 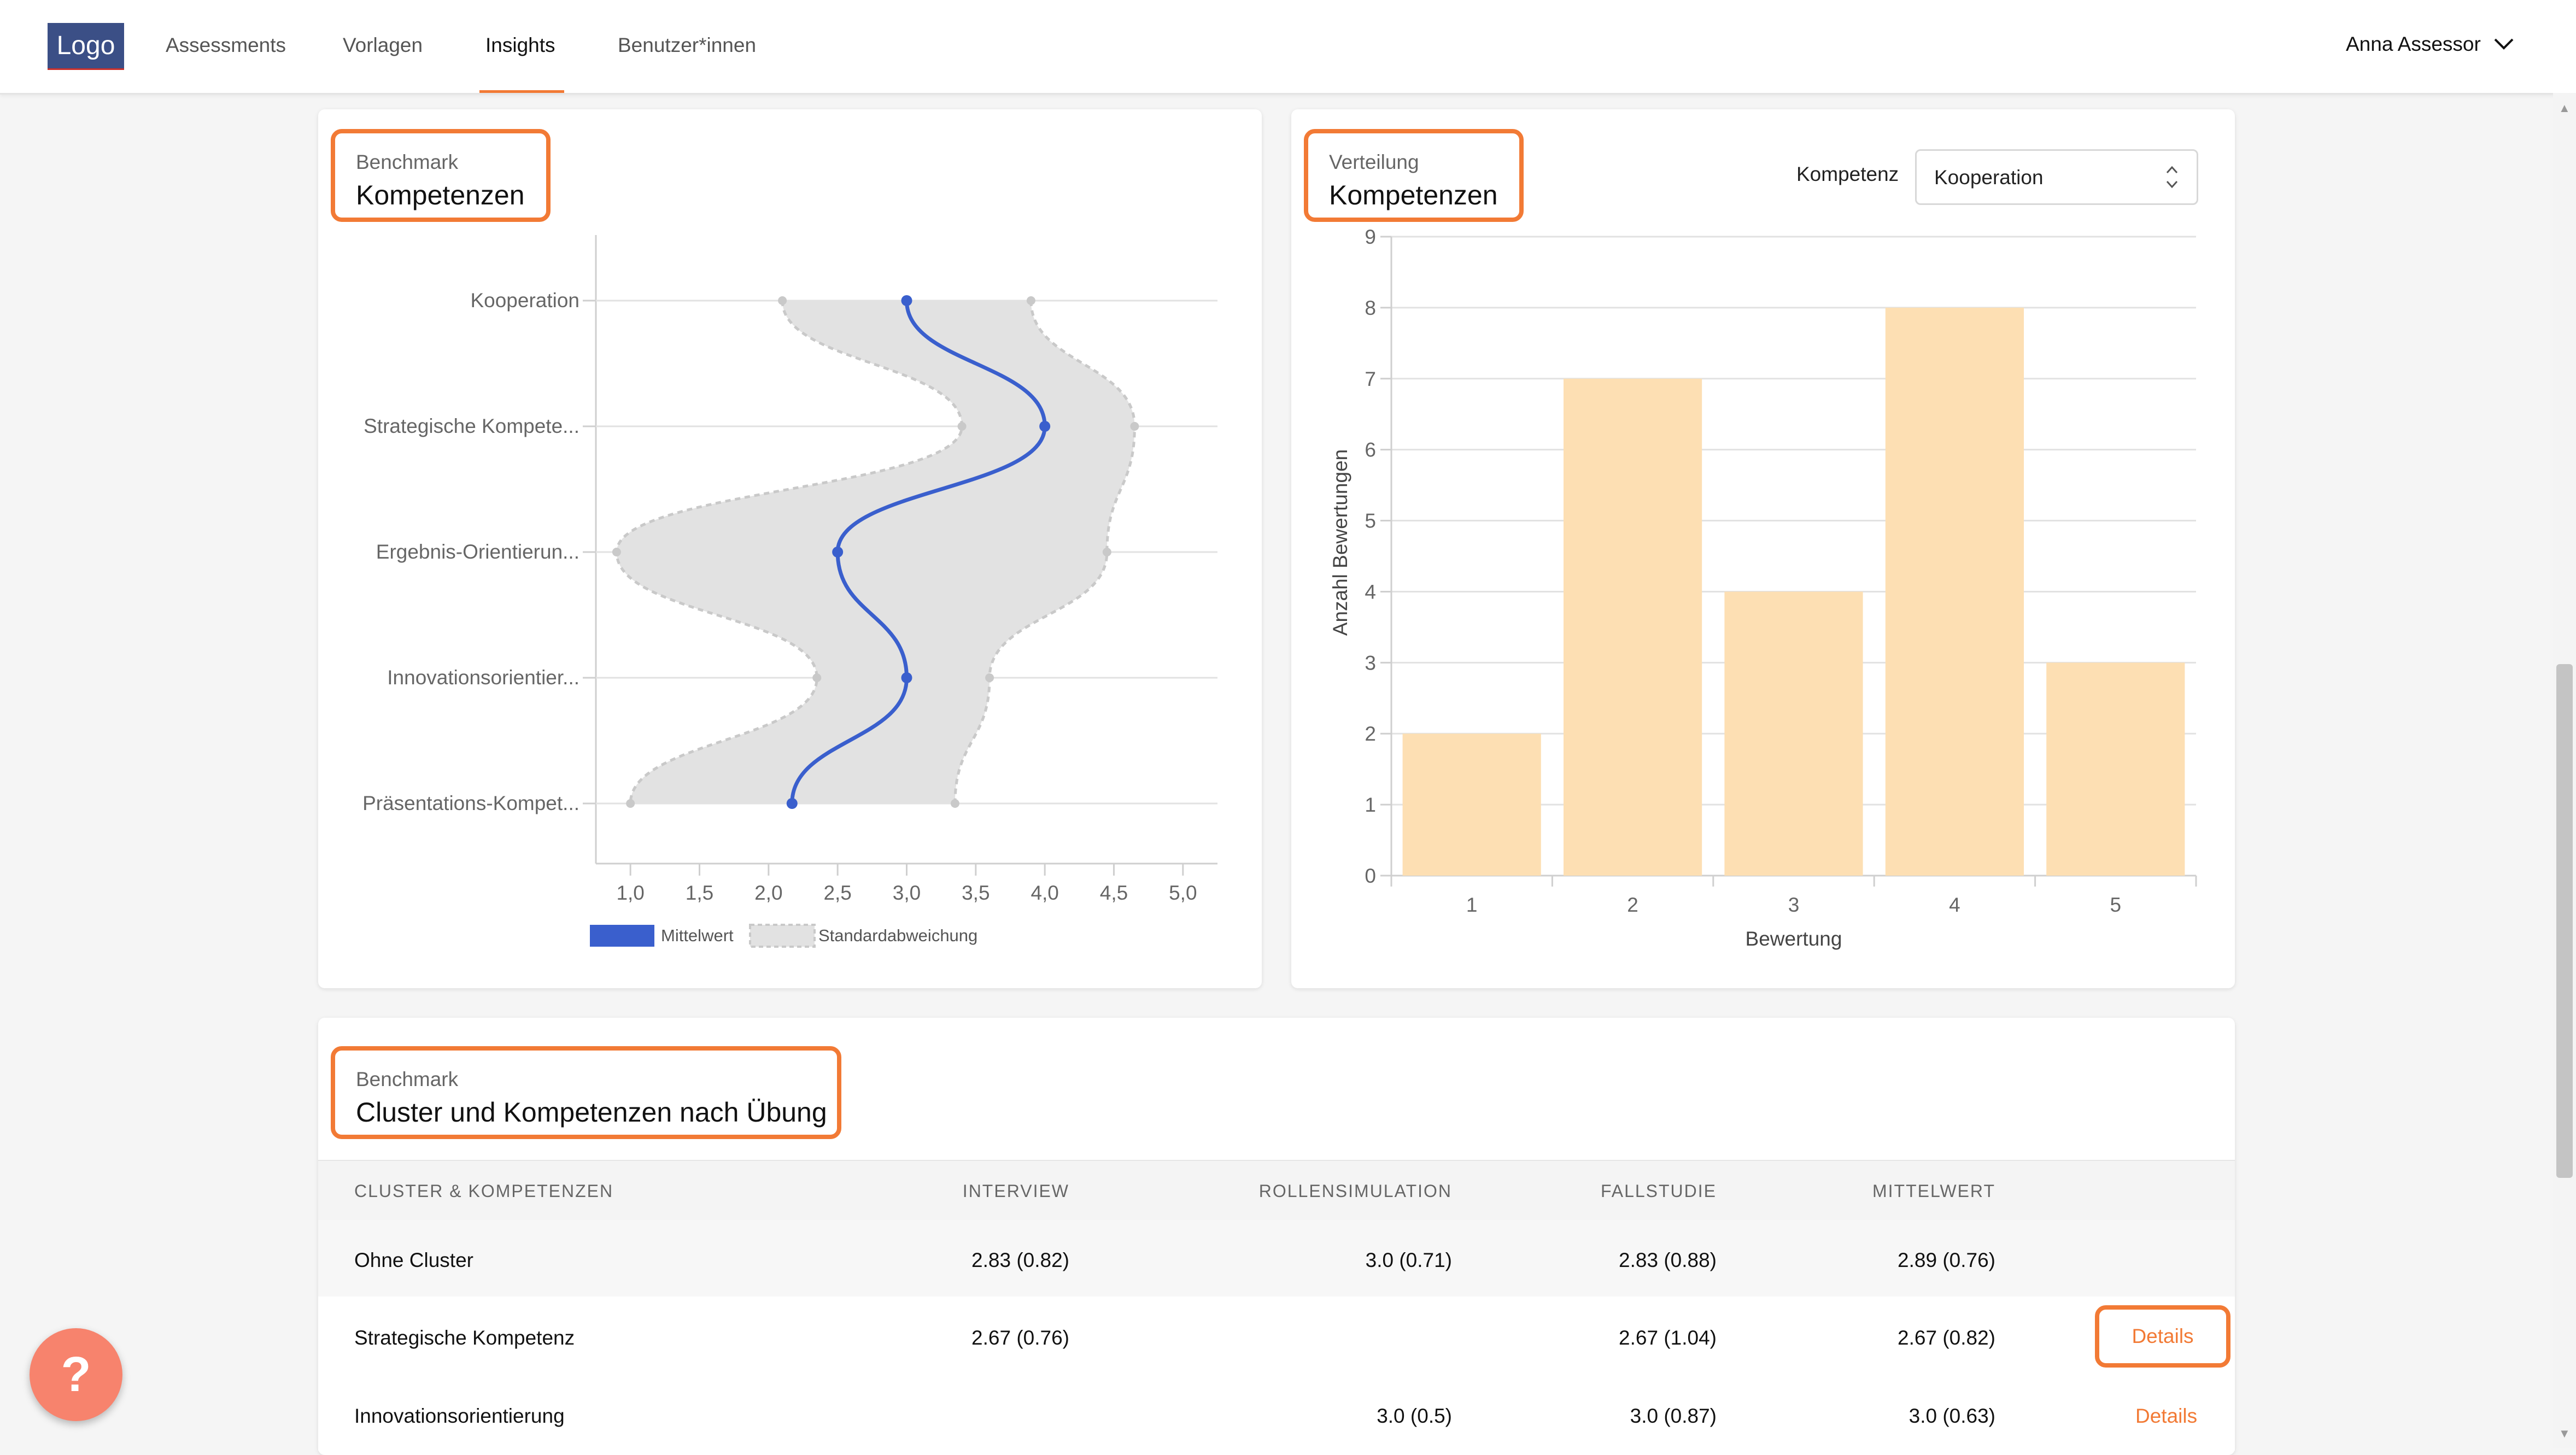 I want to click on standard-deviation-band, so click(x=876, y=552).